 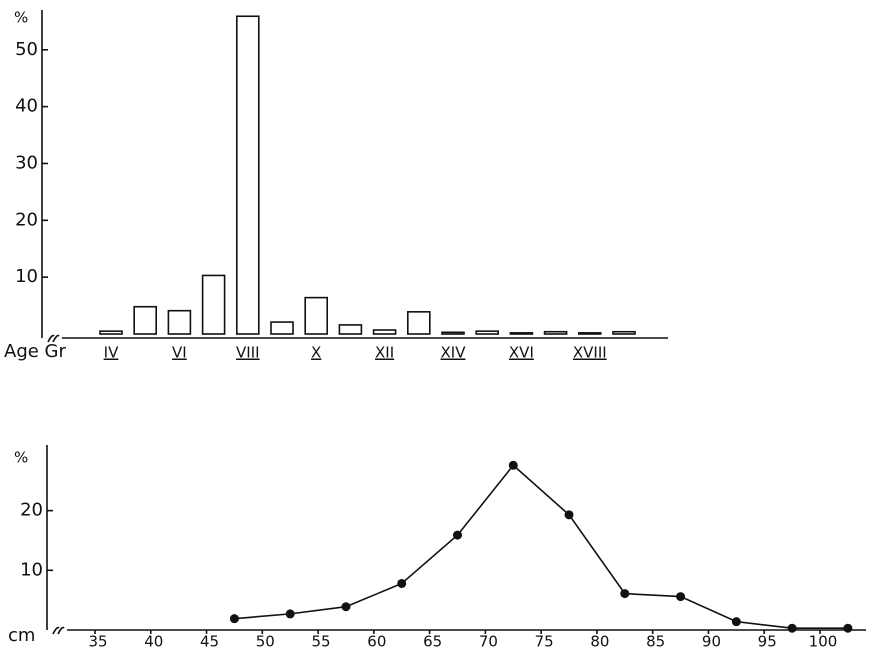 What do you see at coordinates (454, 353) in the screenshot?
I see `x-tick-label: XIV` at bounding box center [454, 353].